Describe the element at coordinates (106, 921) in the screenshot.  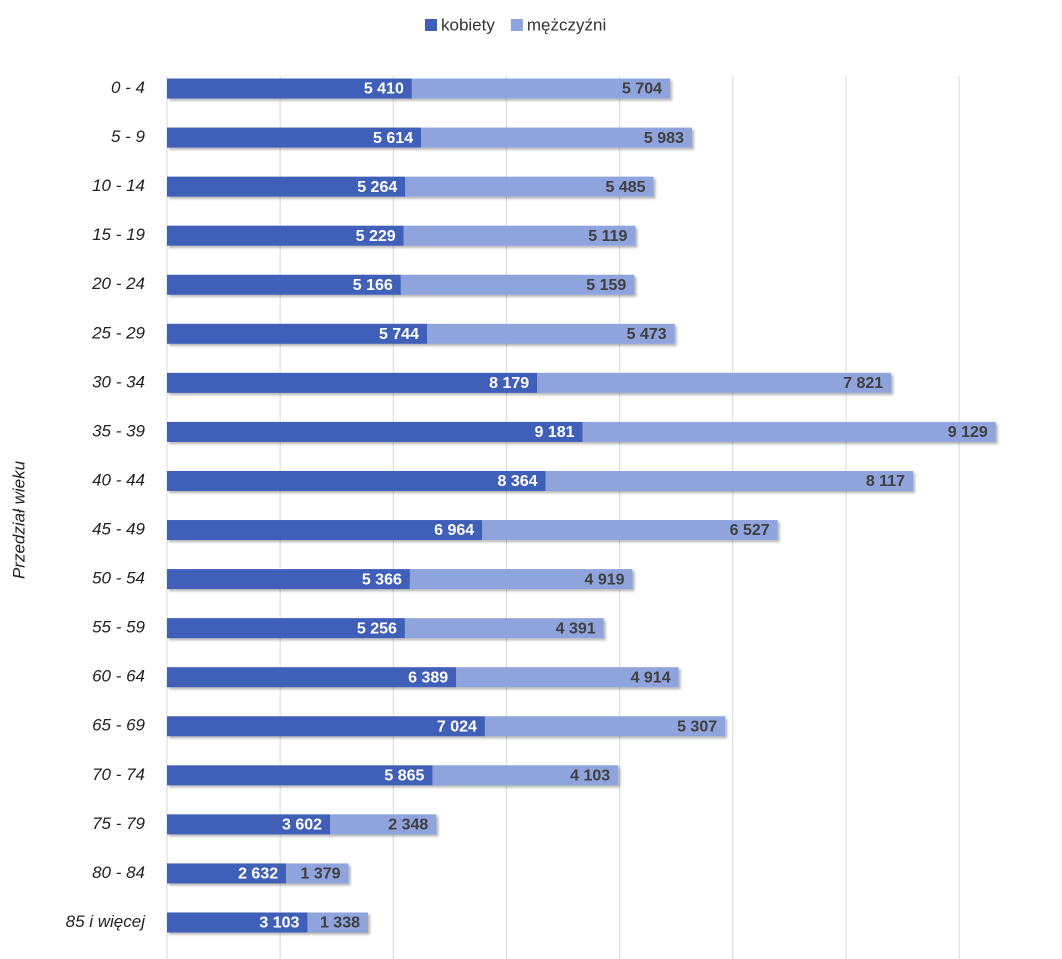
I see `y-tick-label: 85 i więcej` at that location.